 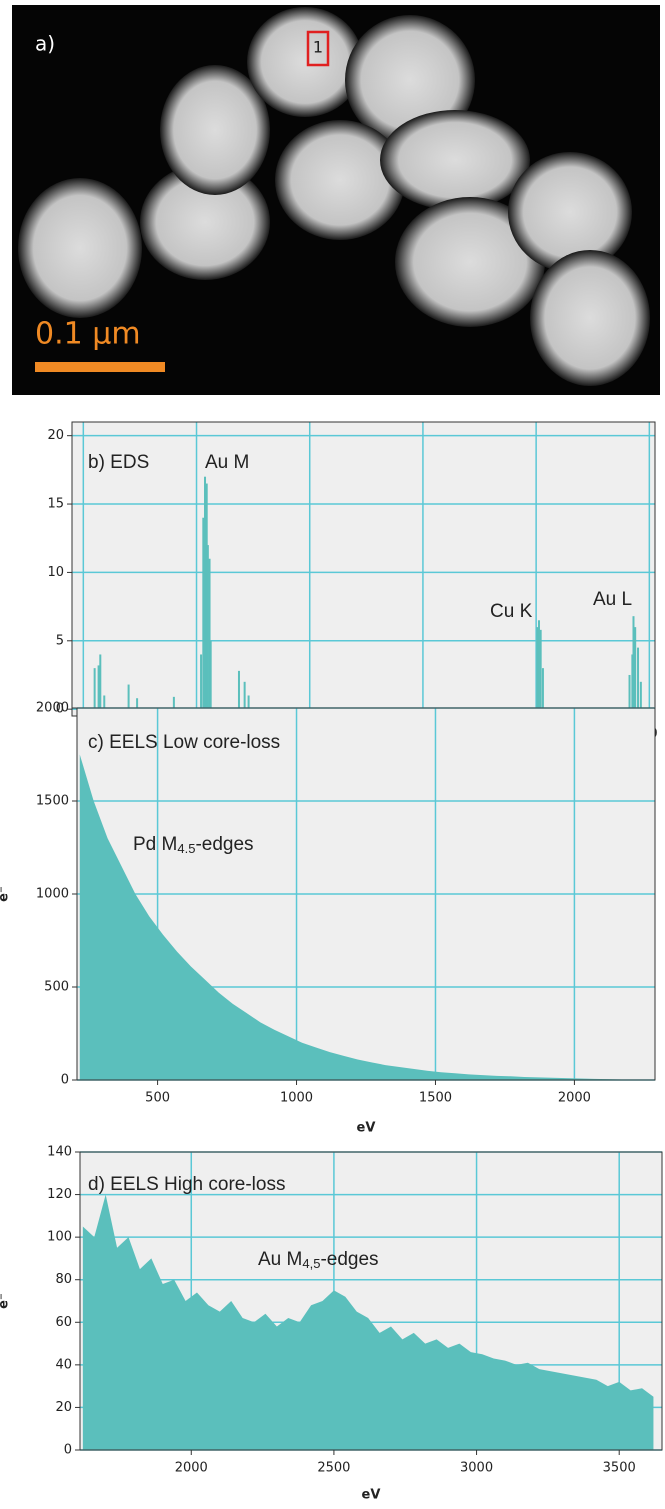 I want to click on annotation-part: Au L, so click(x=612, y=599).